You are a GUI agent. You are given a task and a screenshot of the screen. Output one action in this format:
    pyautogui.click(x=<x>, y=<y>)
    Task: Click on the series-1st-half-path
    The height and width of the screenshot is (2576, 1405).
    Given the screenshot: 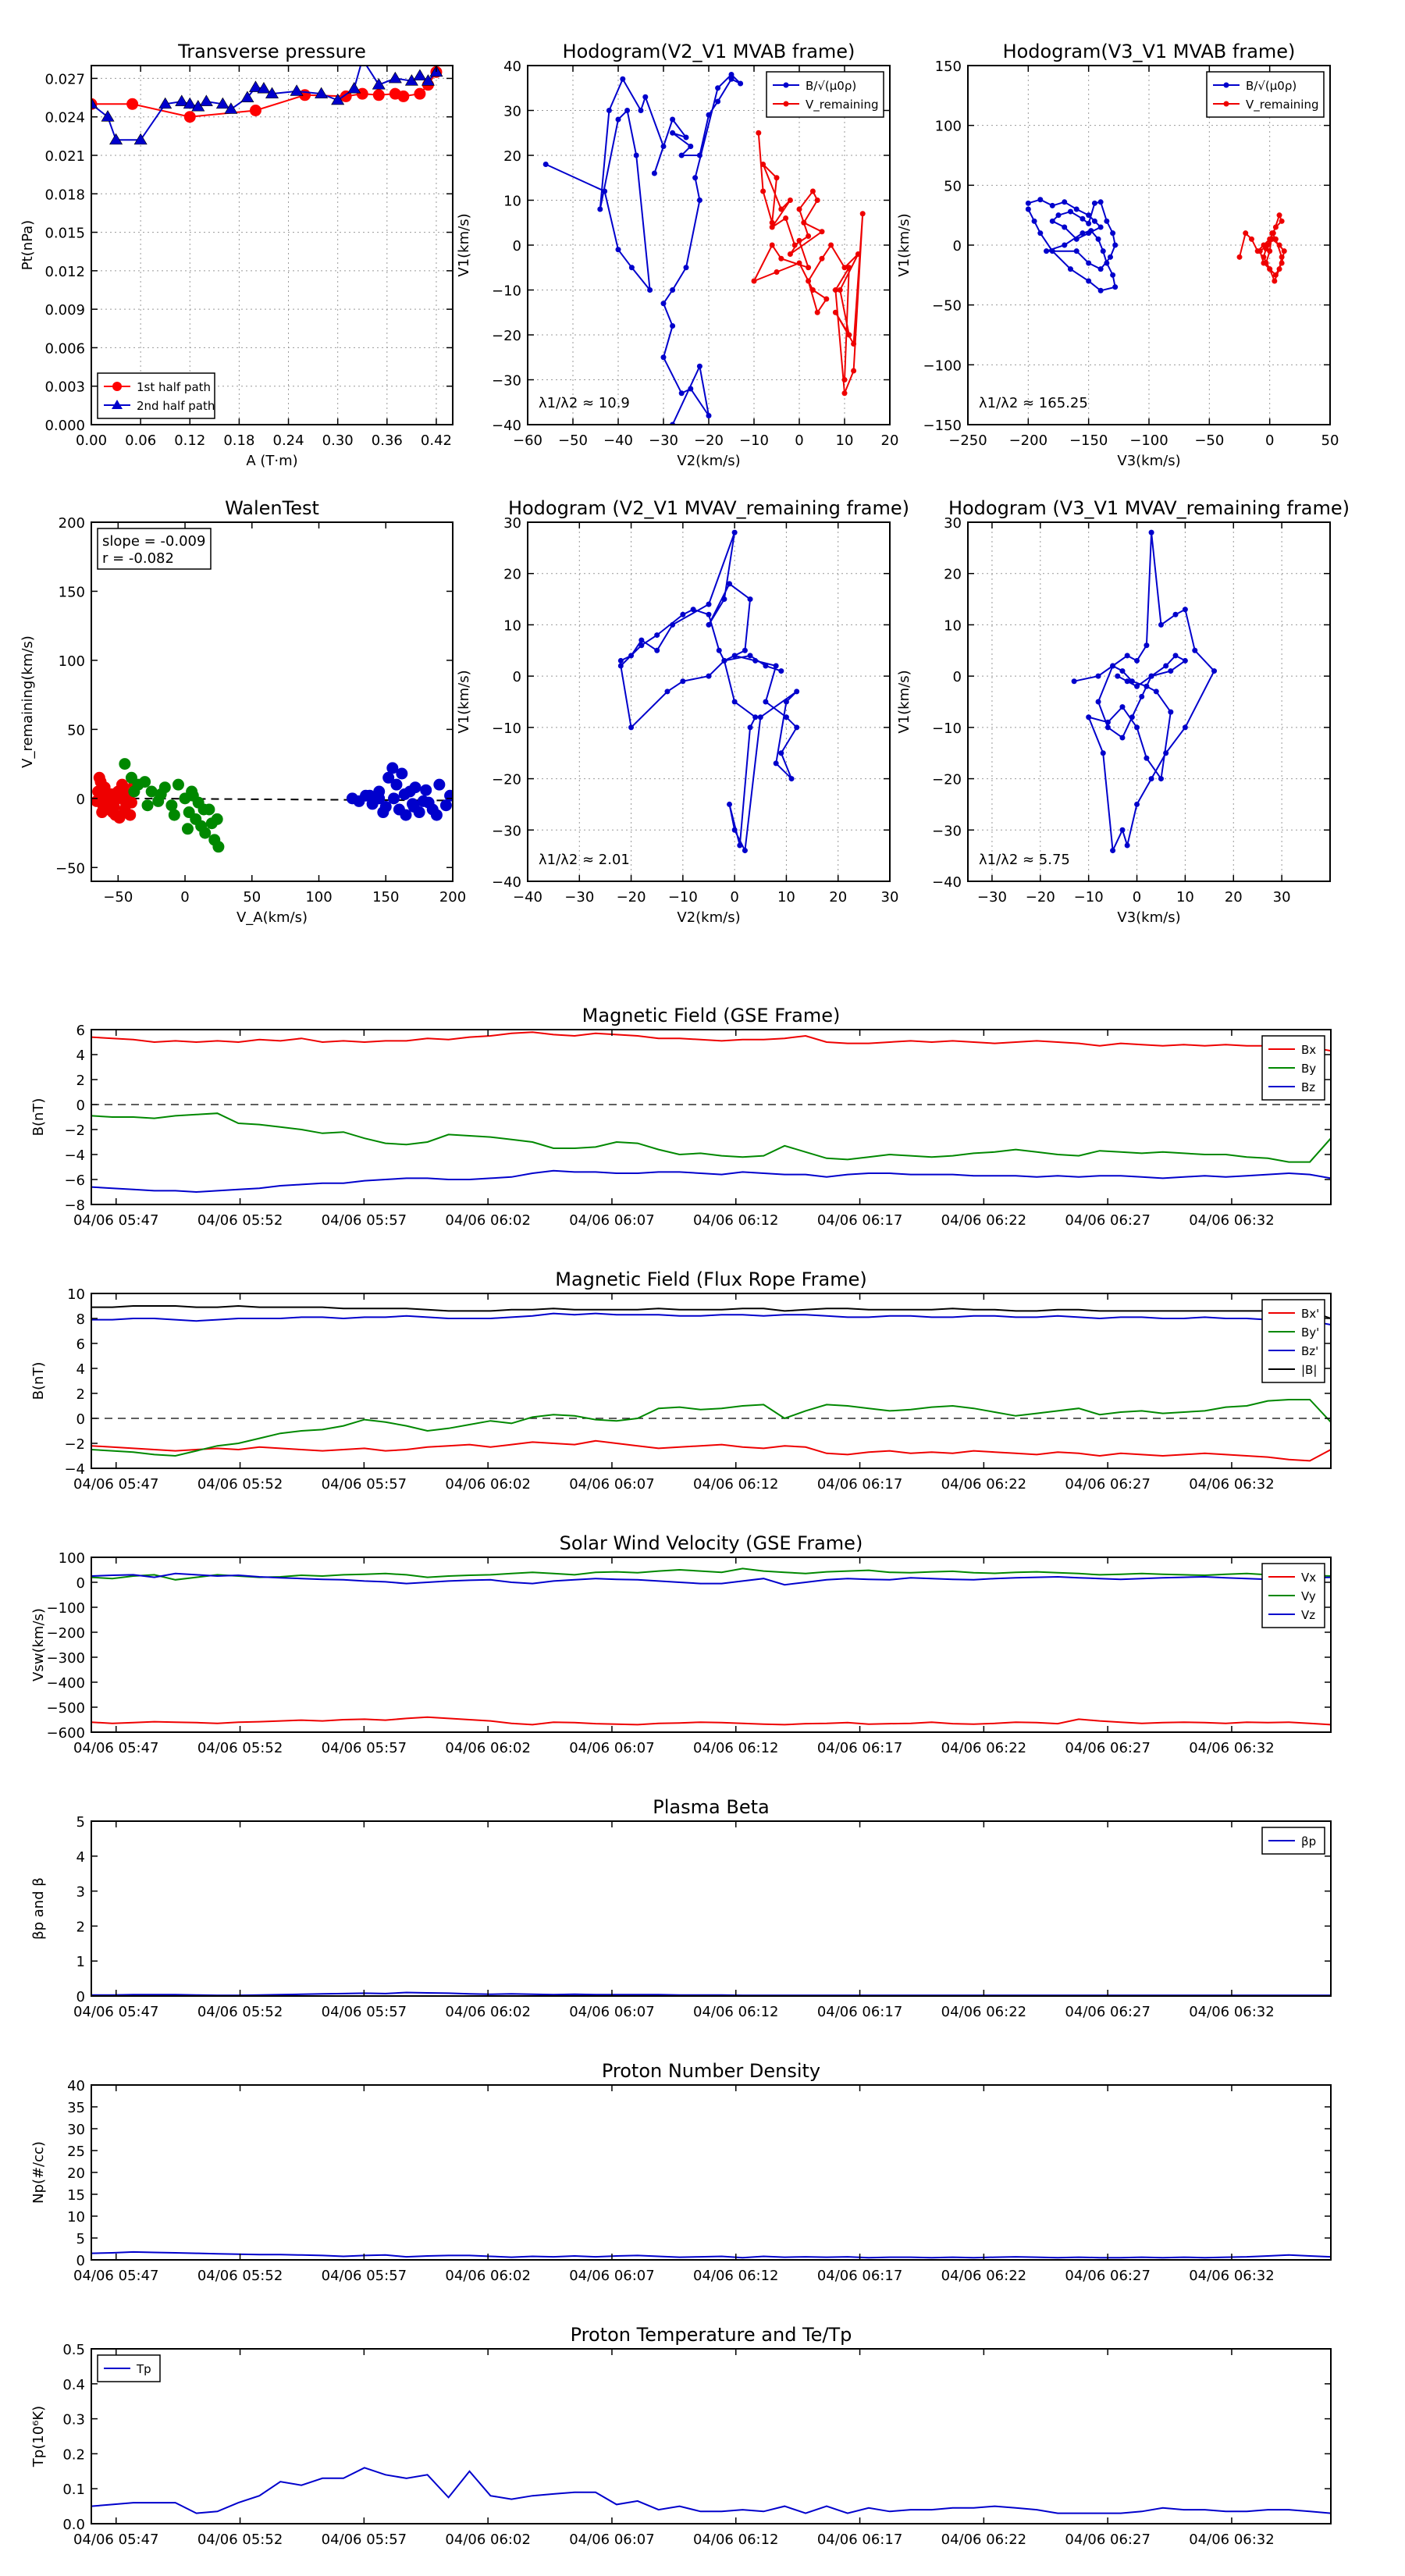 What is the action you would take?
    pyautogui.click(x=267, y=94)
    